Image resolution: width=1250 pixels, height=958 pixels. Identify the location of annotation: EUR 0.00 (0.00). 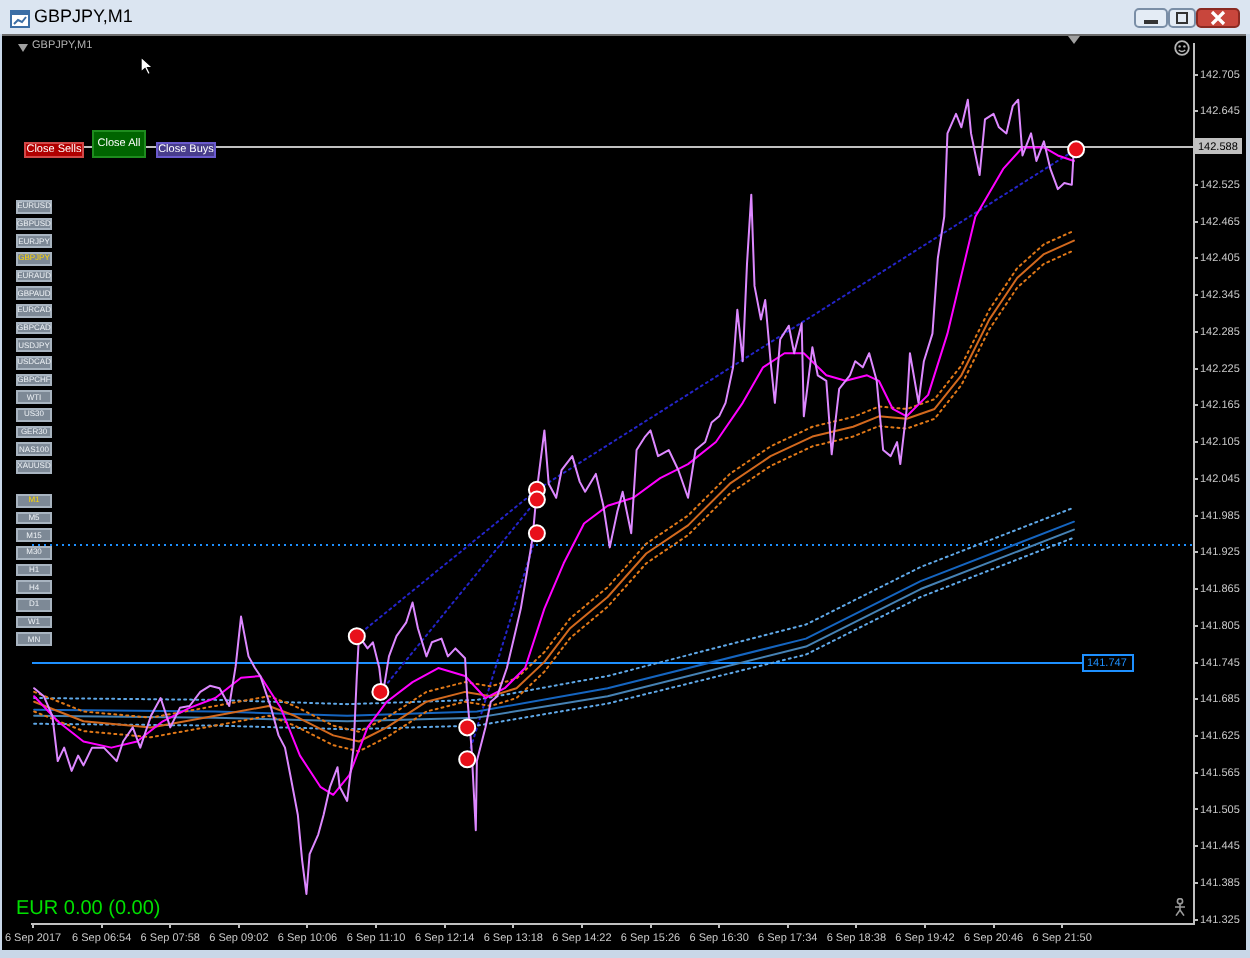
(88, 909).